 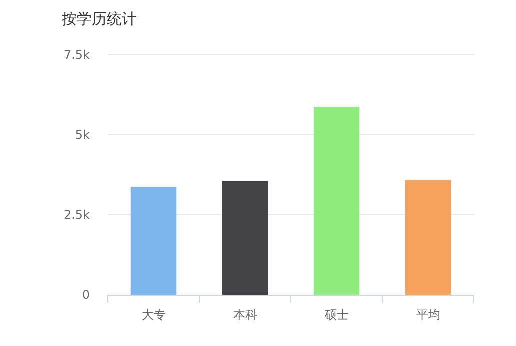 What do you see at coordinates (336, 315) in the screenshot?
I see `x-tick-label: 硕士` at bounding box center [336, 315].